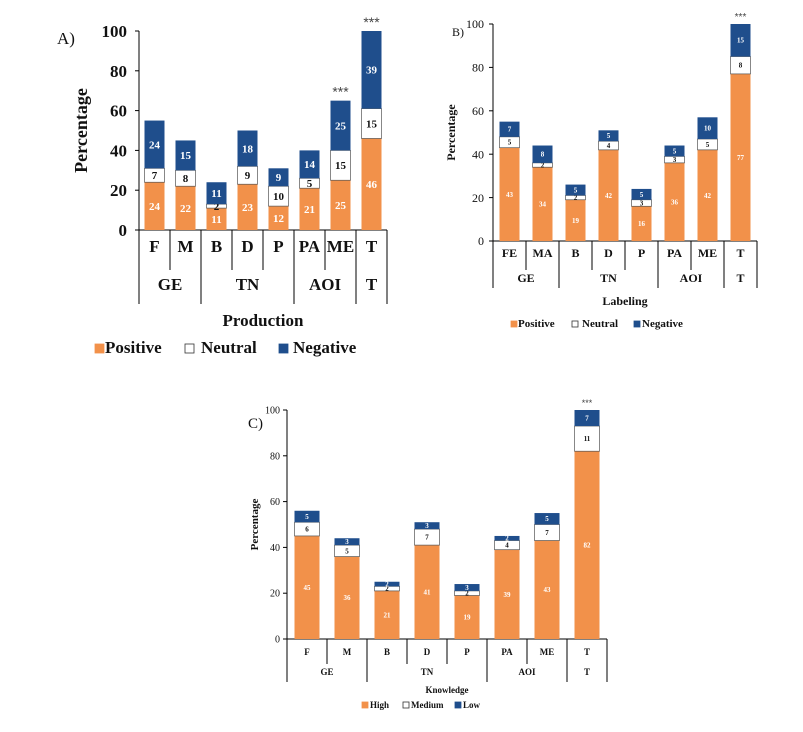 This screenshot has width=803, height=732. What do you see at coordinates (263, 320) in the screenshot?
I see `x-axis-title: Production` at bounding box center [263, 320].